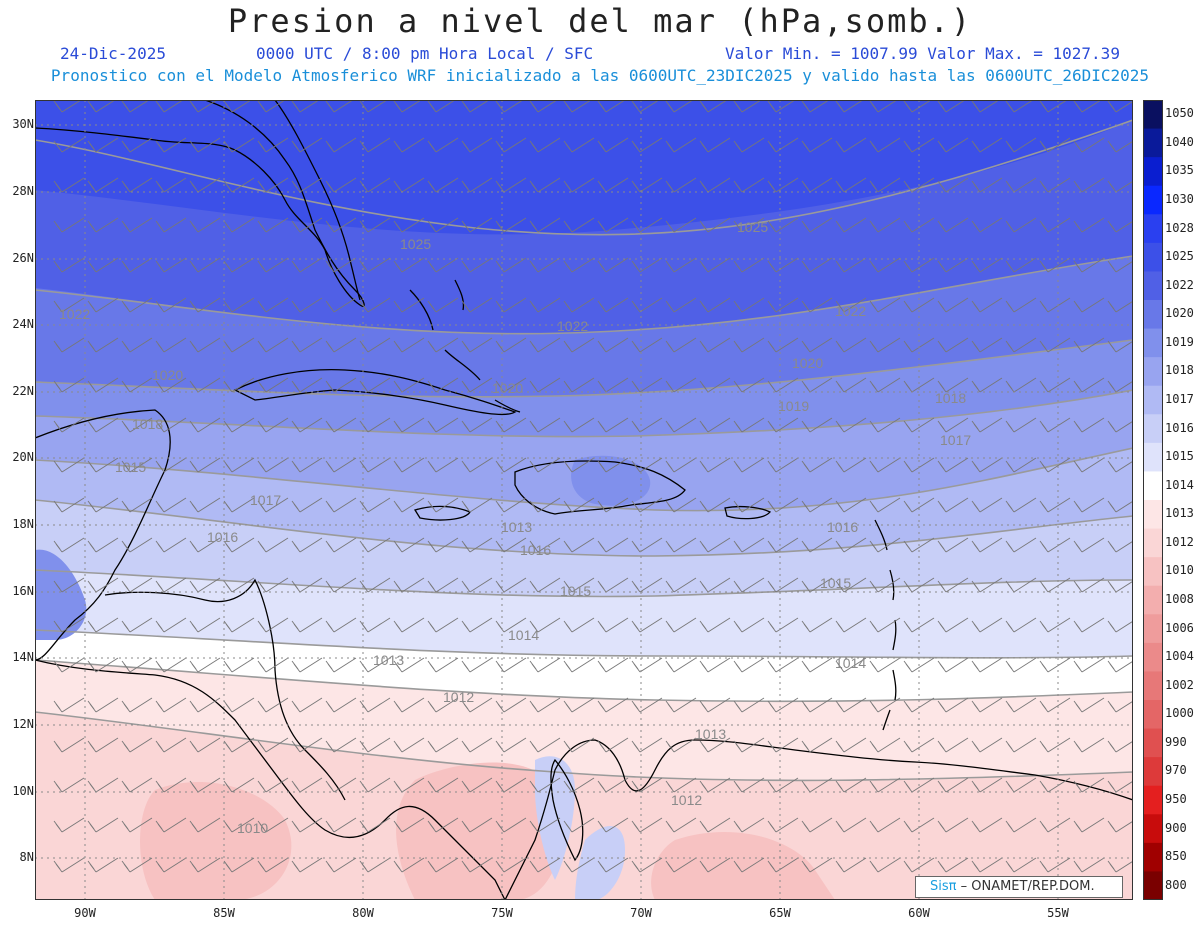 The width and height of the screenshot is (1200, 927). I want to click on colorbar-label: 900, so click(1176, 827).